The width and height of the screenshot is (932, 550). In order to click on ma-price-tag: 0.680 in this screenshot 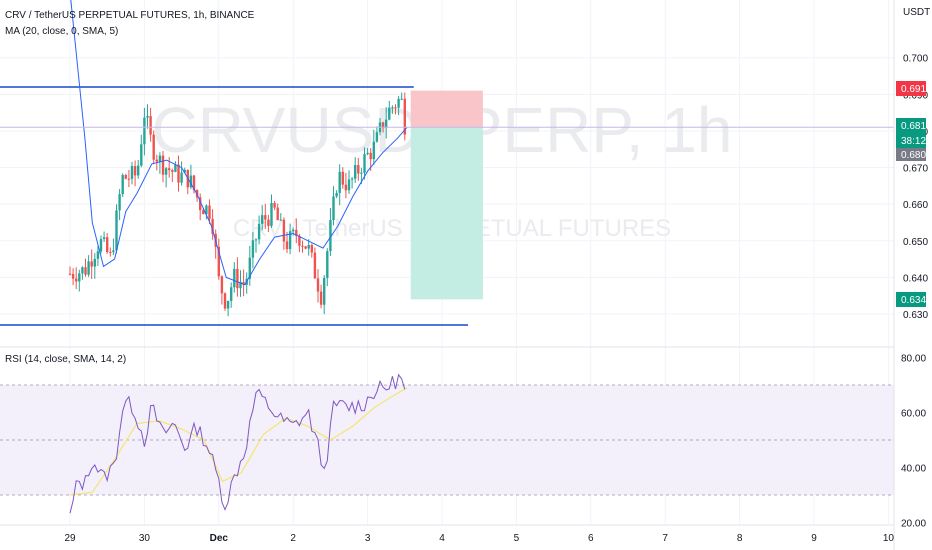, I will do `click(913, 155)`.